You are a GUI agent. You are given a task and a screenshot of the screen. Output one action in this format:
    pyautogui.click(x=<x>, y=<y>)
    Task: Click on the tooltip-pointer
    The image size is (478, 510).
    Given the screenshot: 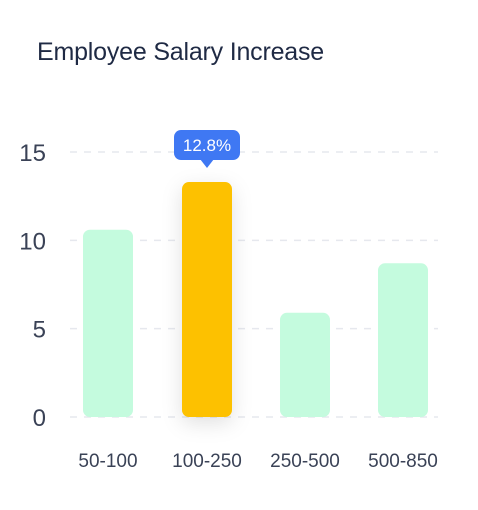 What is the action you would take?
    pyautogui.click(x=207, y=164)
    